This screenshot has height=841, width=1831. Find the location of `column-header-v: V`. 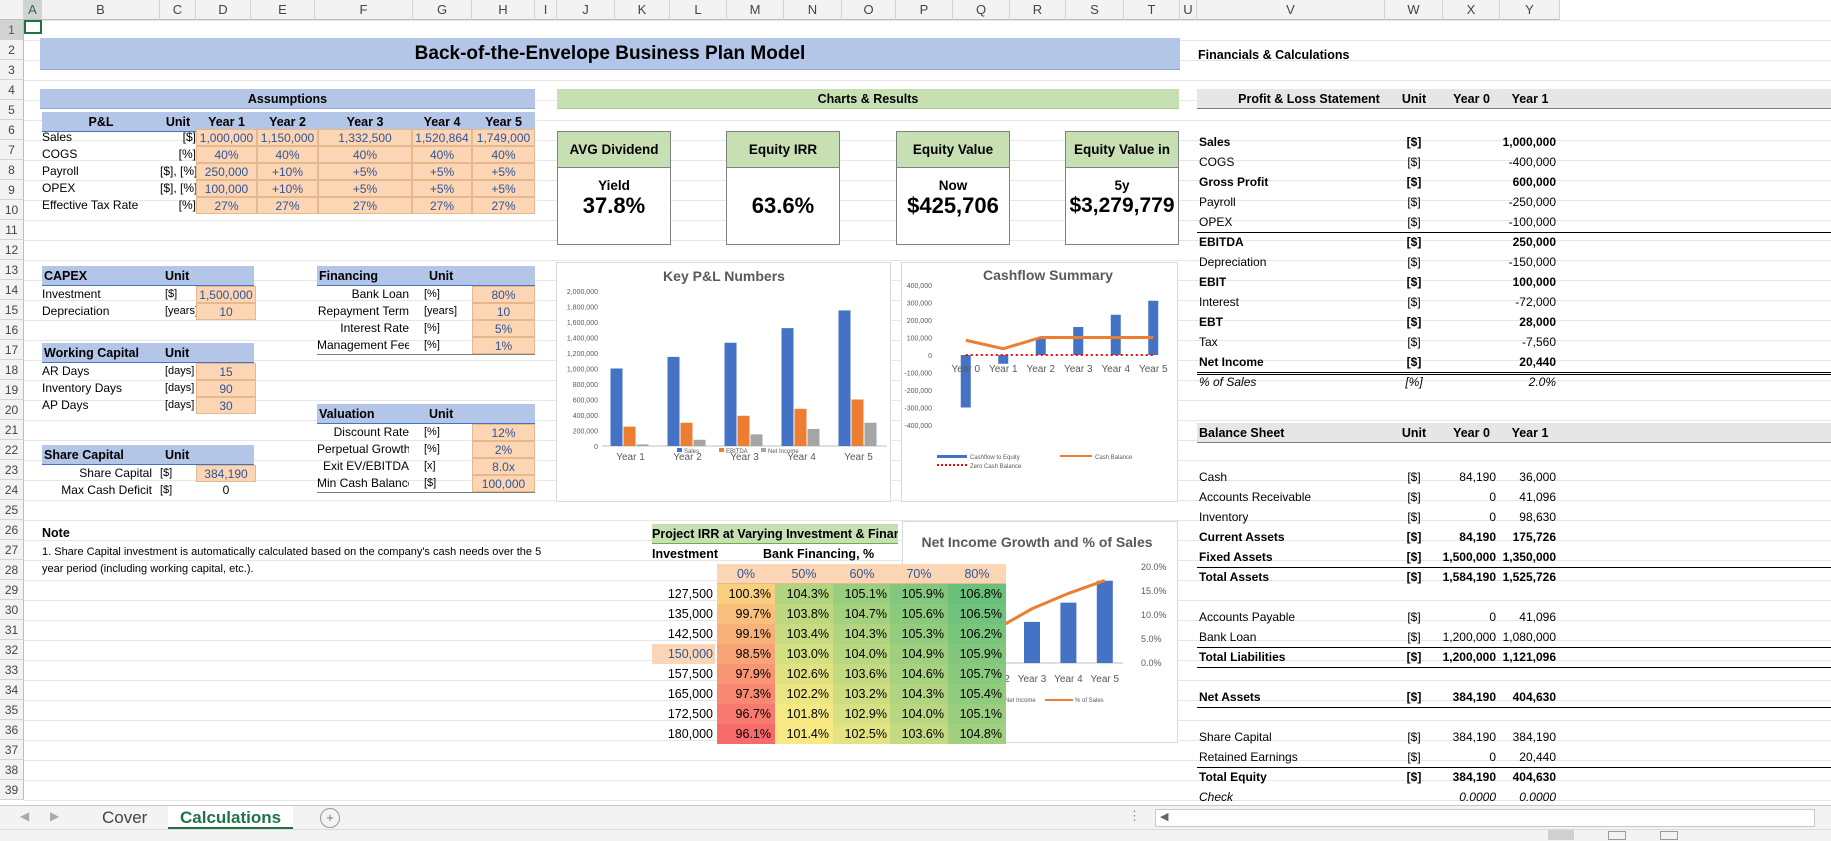

column-header-v: V is located at coordinates (1291, 10).